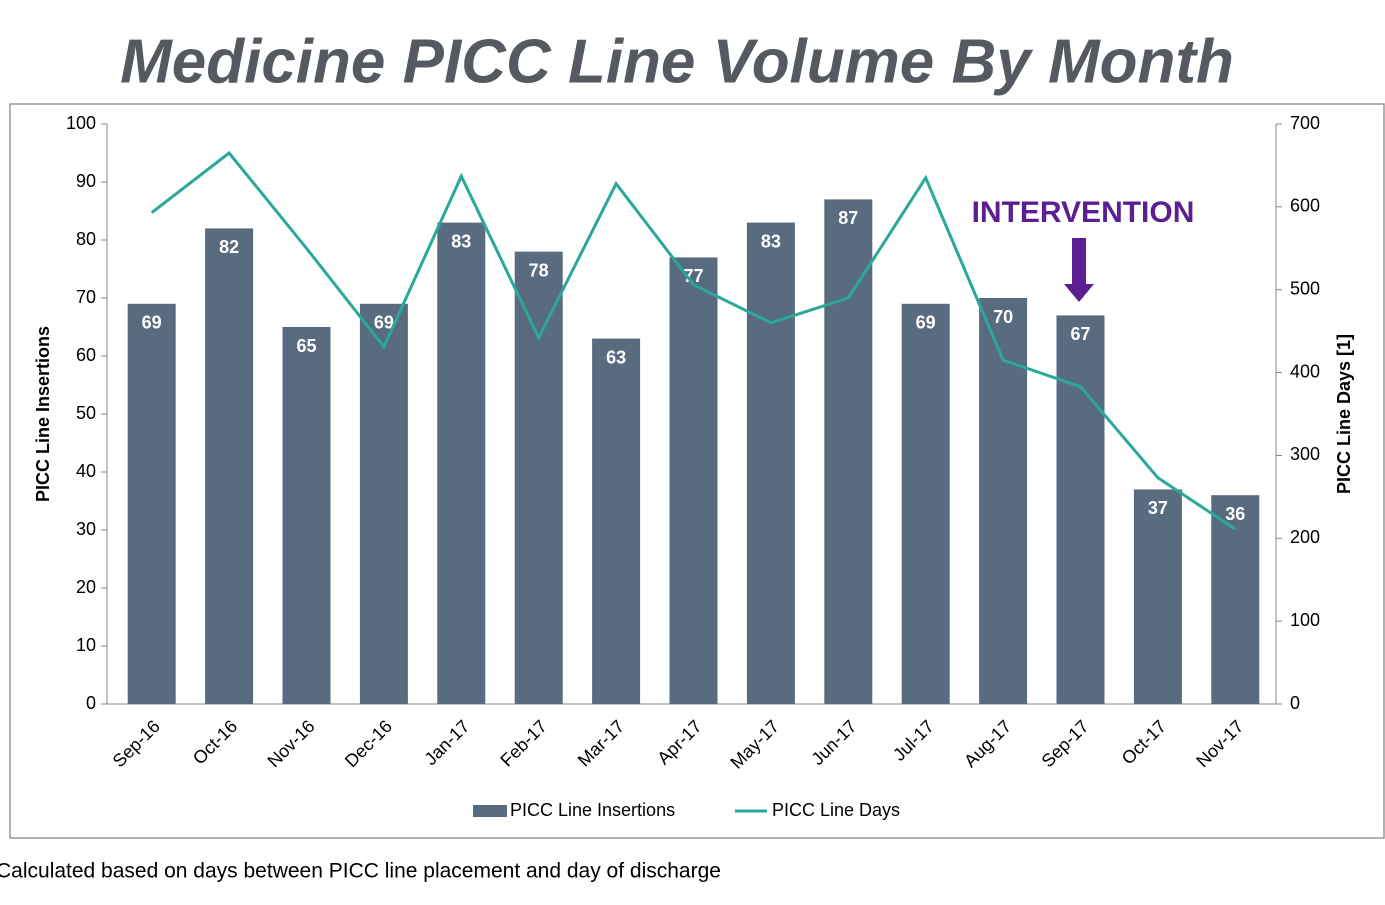  I want to click on y-tick-label: 30, so click(86, 529).